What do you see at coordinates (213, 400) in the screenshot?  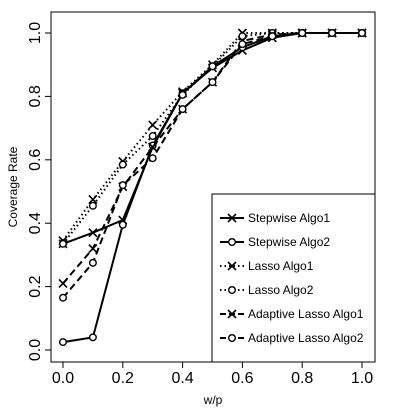 I see `x-axis-label: w/p` at bounding box center [213, 400].